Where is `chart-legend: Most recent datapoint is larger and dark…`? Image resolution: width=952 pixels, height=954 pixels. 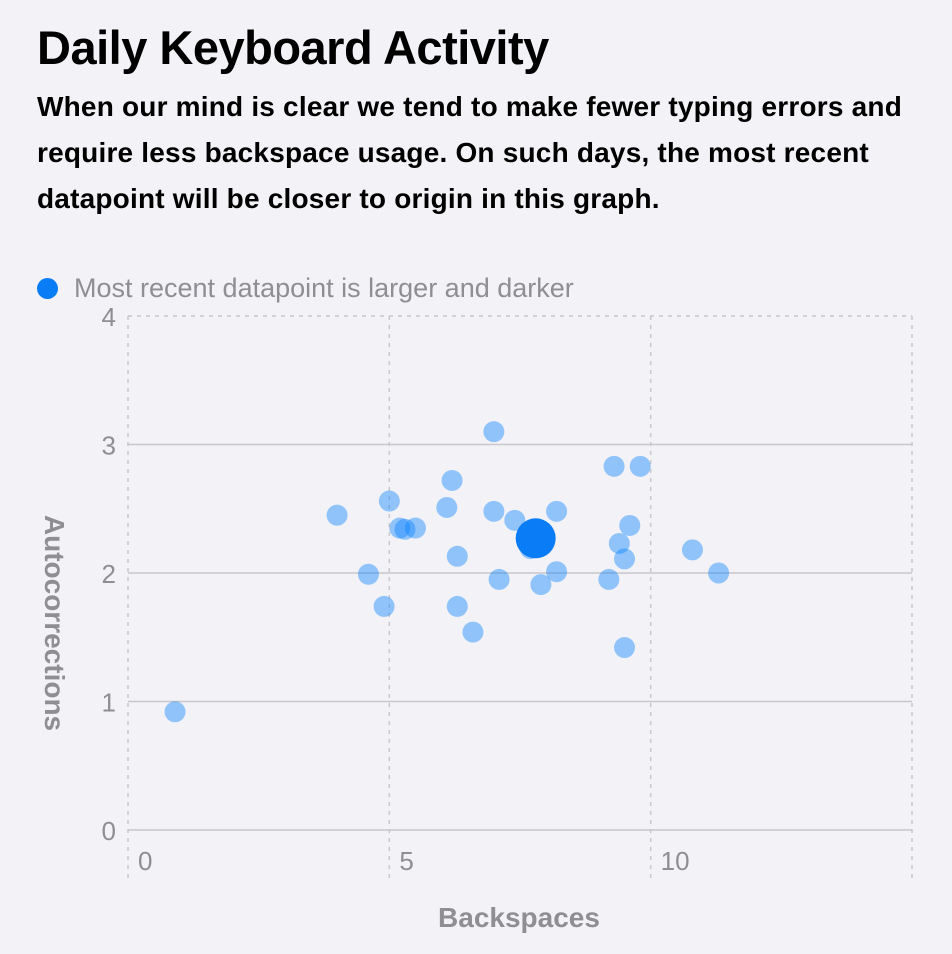 chart-legend: Most recent datapoint is larger and dark… is located at coordinates (305, 288).